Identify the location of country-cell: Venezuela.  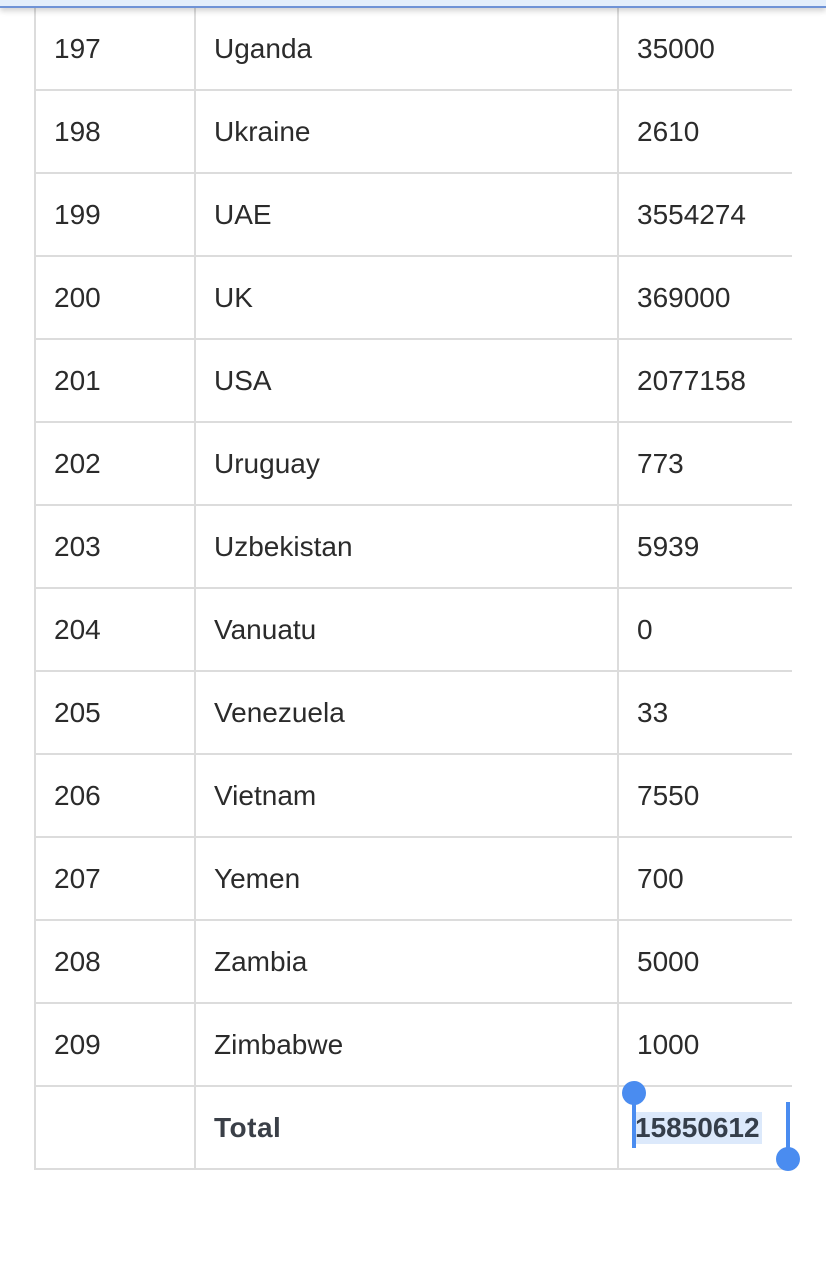
(406, 712).